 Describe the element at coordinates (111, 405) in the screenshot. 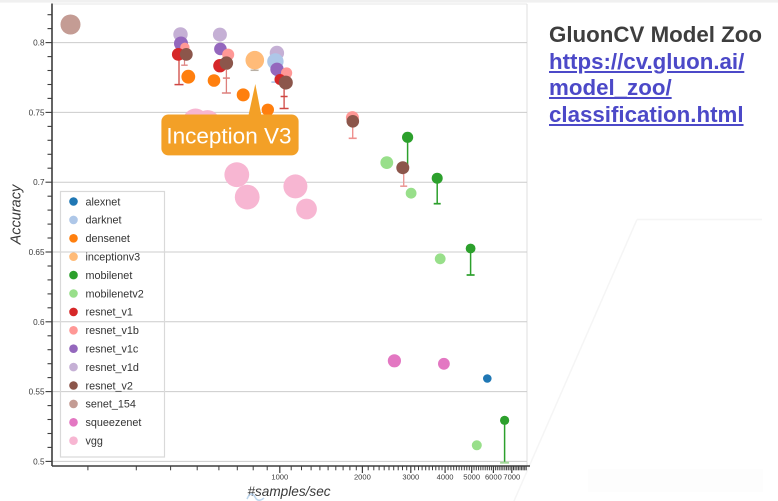

I see `svg-text: senet_154` at that location.